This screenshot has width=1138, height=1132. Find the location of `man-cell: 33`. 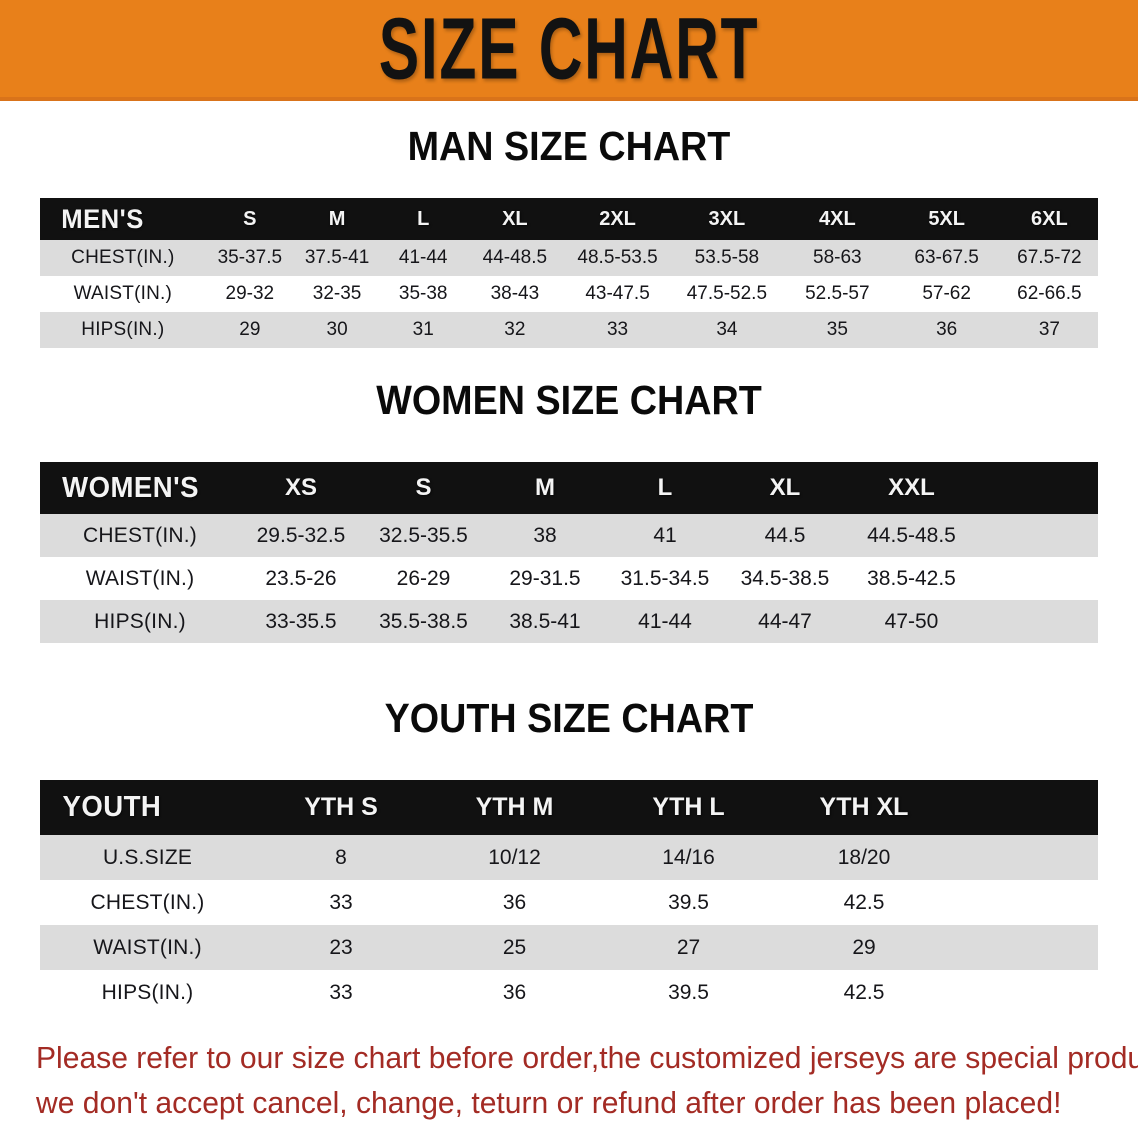

man-cell: 33 is located at coordinates (617, 329).